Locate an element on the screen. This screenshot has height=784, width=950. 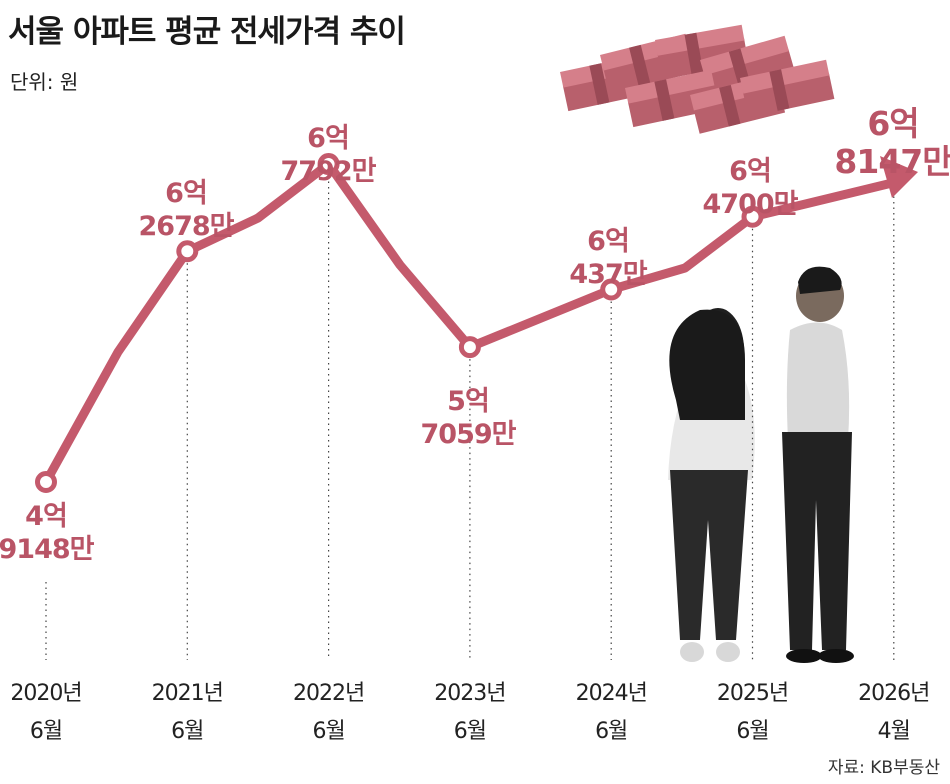
data-label-line1: 4억 is located at coordinates (46, 516).